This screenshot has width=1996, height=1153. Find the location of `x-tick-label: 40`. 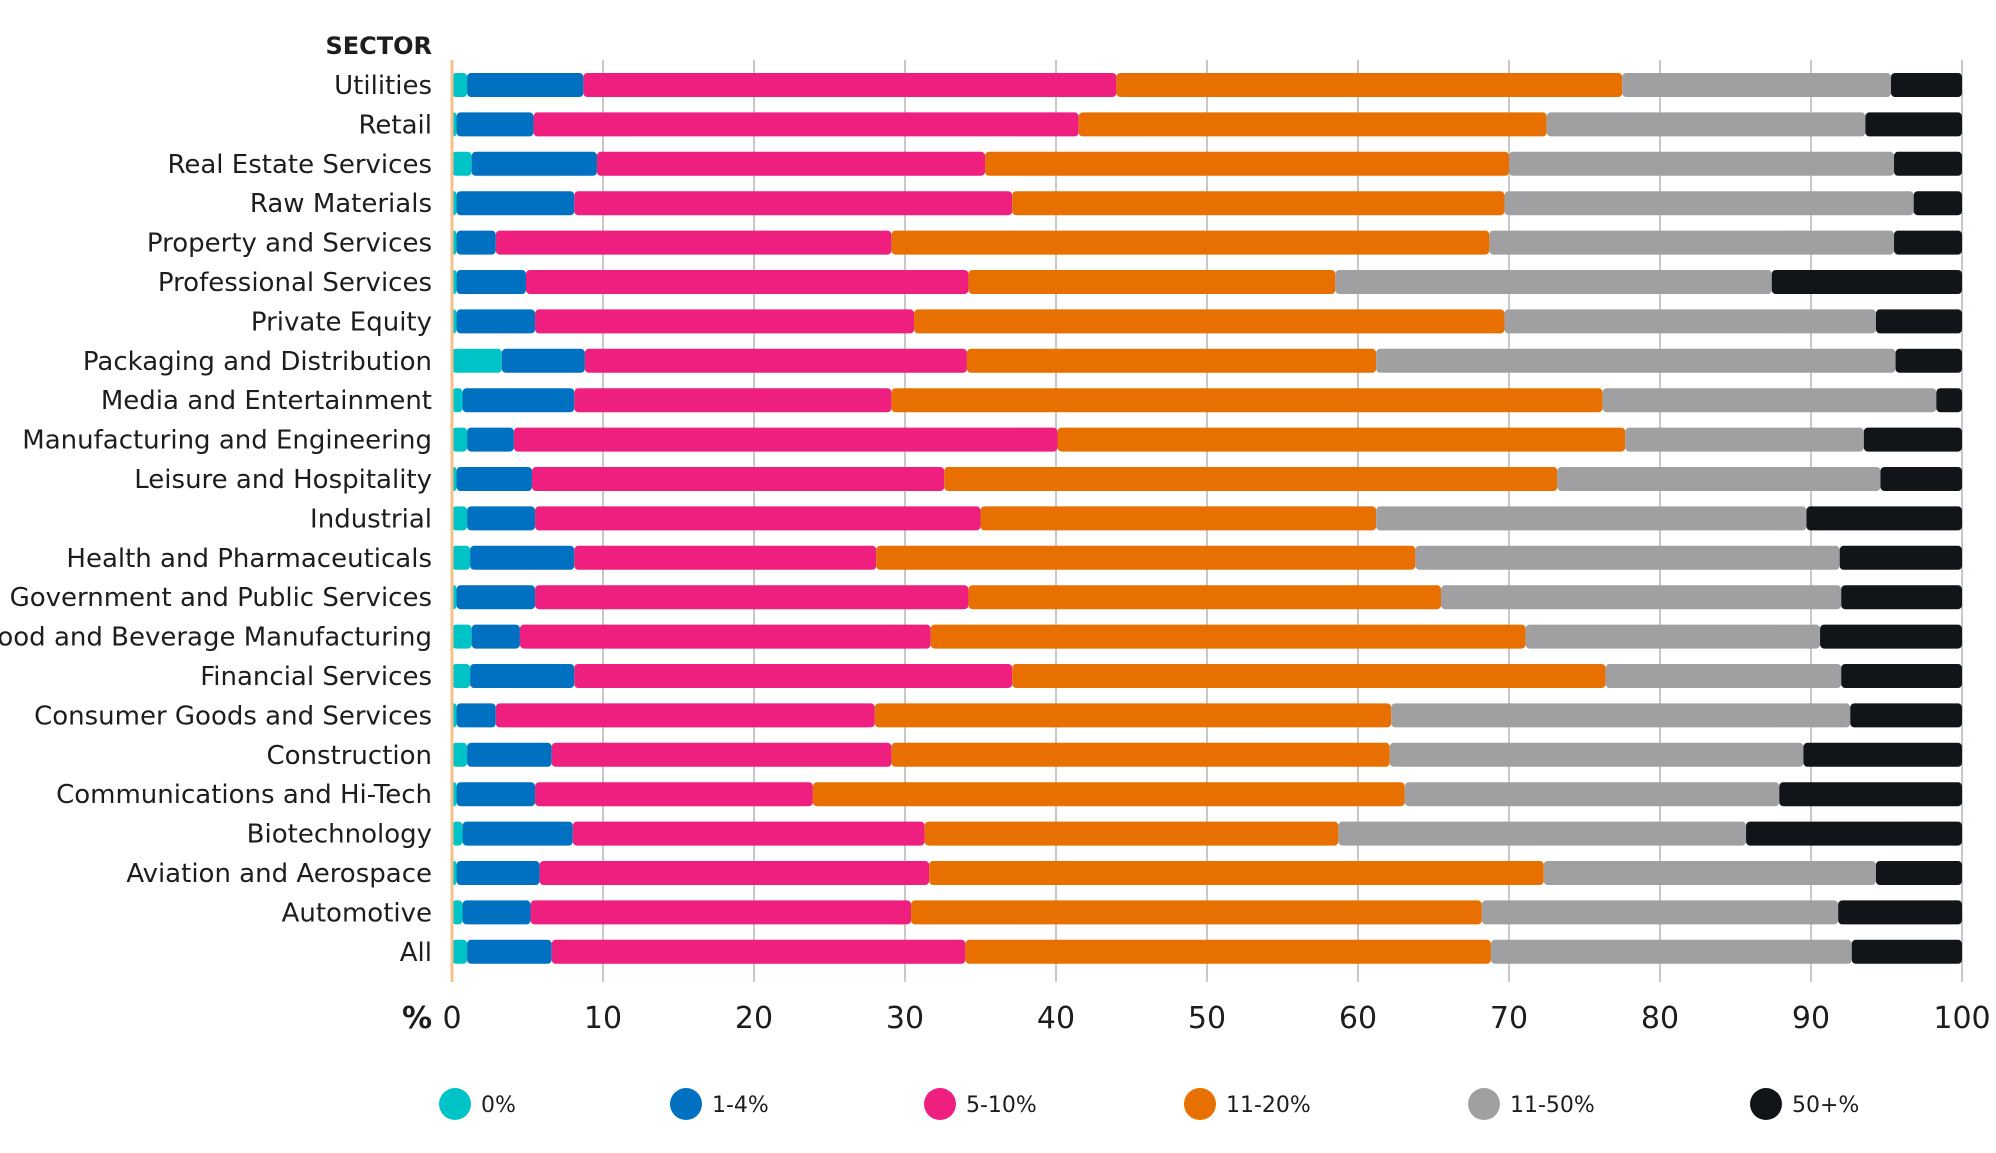

x-tick-label: 40 is located at coordinates (1056, 1018).